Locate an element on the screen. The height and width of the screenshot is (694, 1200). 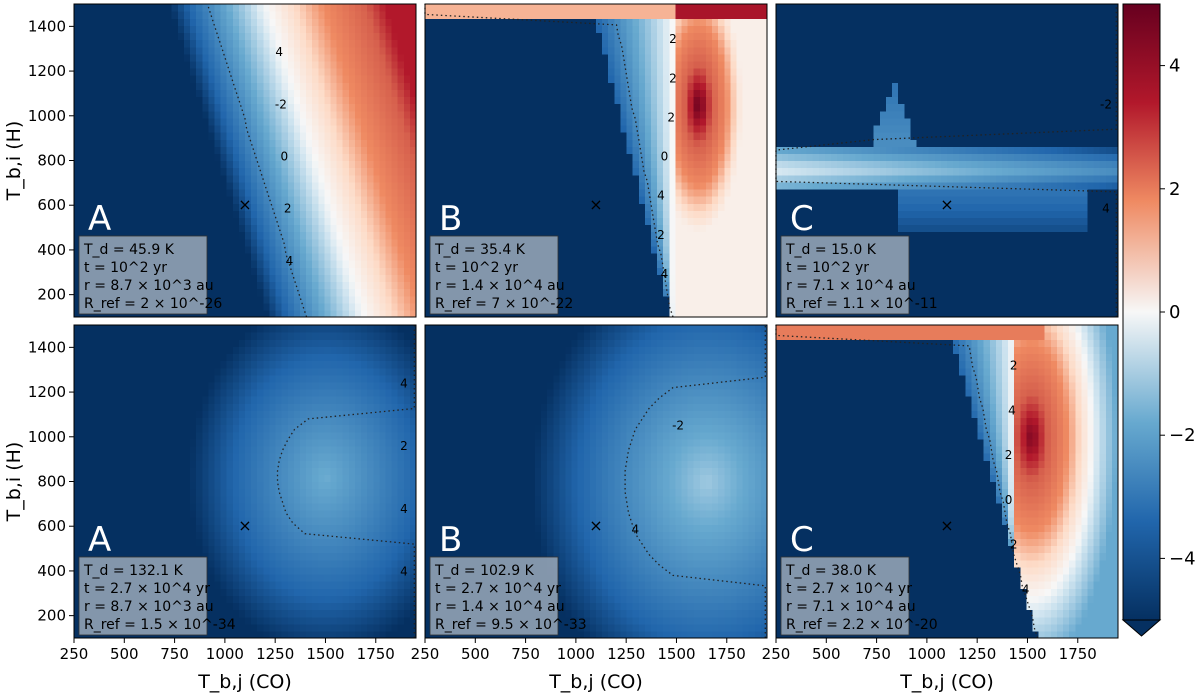
contour-label: 2 is located at coordinates (661, 235).